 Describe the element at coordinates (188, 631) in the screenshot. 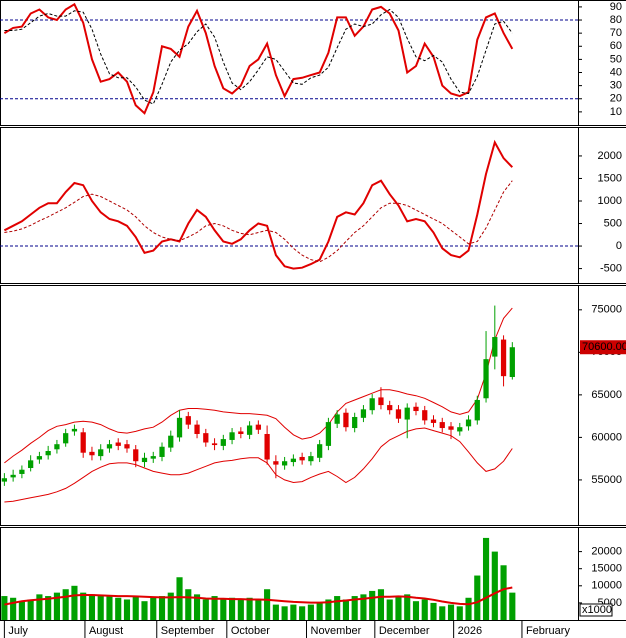

I see `x-tick-label: September` at that location.